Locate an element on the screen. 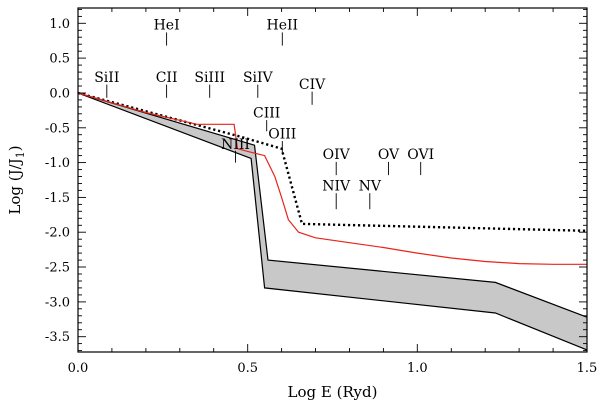 Image resolution: width=600 pixels, height=408 pixels. y-tick-label: -1.5 is located at coordinates (57, 198).